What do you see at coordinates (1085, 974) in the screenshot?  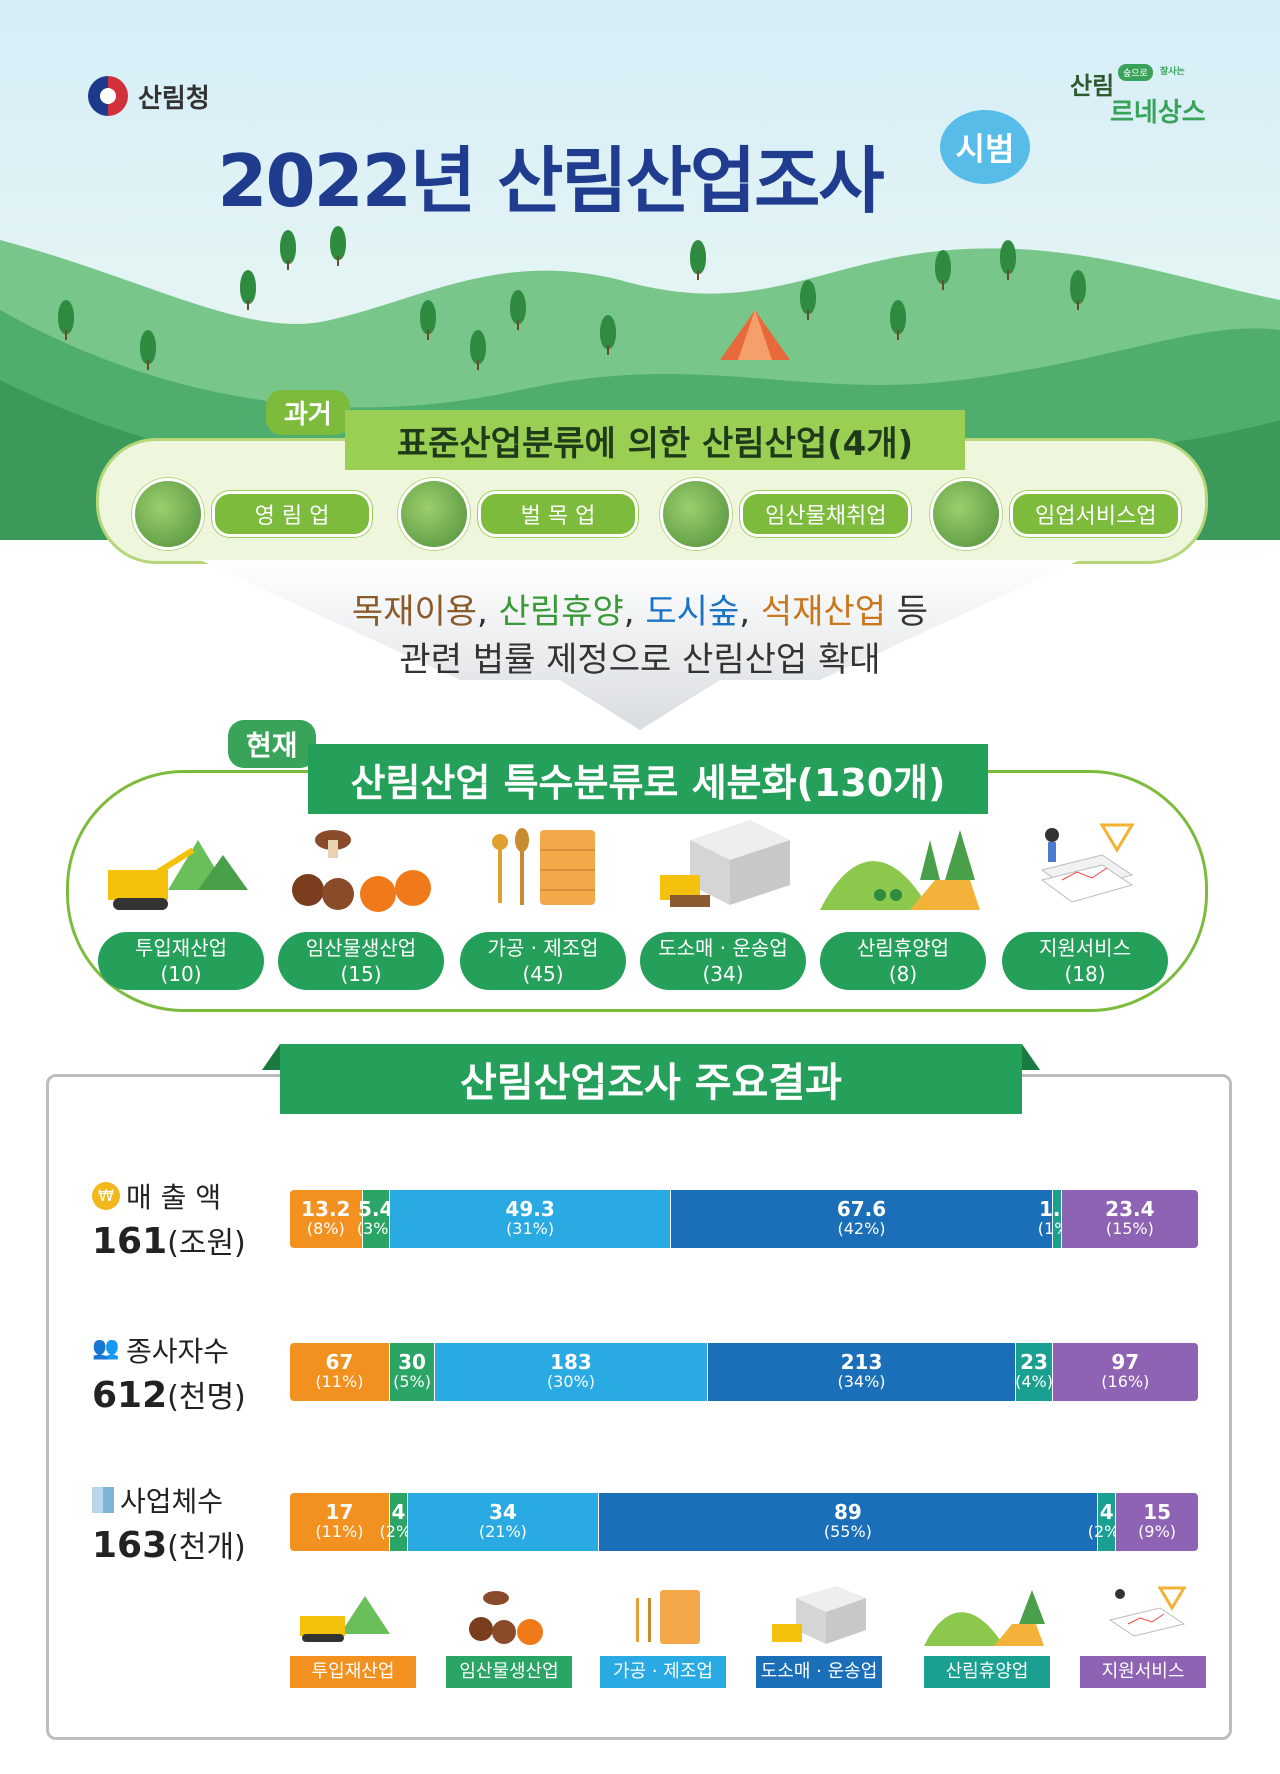 I see `category-count: (18)` at bounding box center [1085, 974].